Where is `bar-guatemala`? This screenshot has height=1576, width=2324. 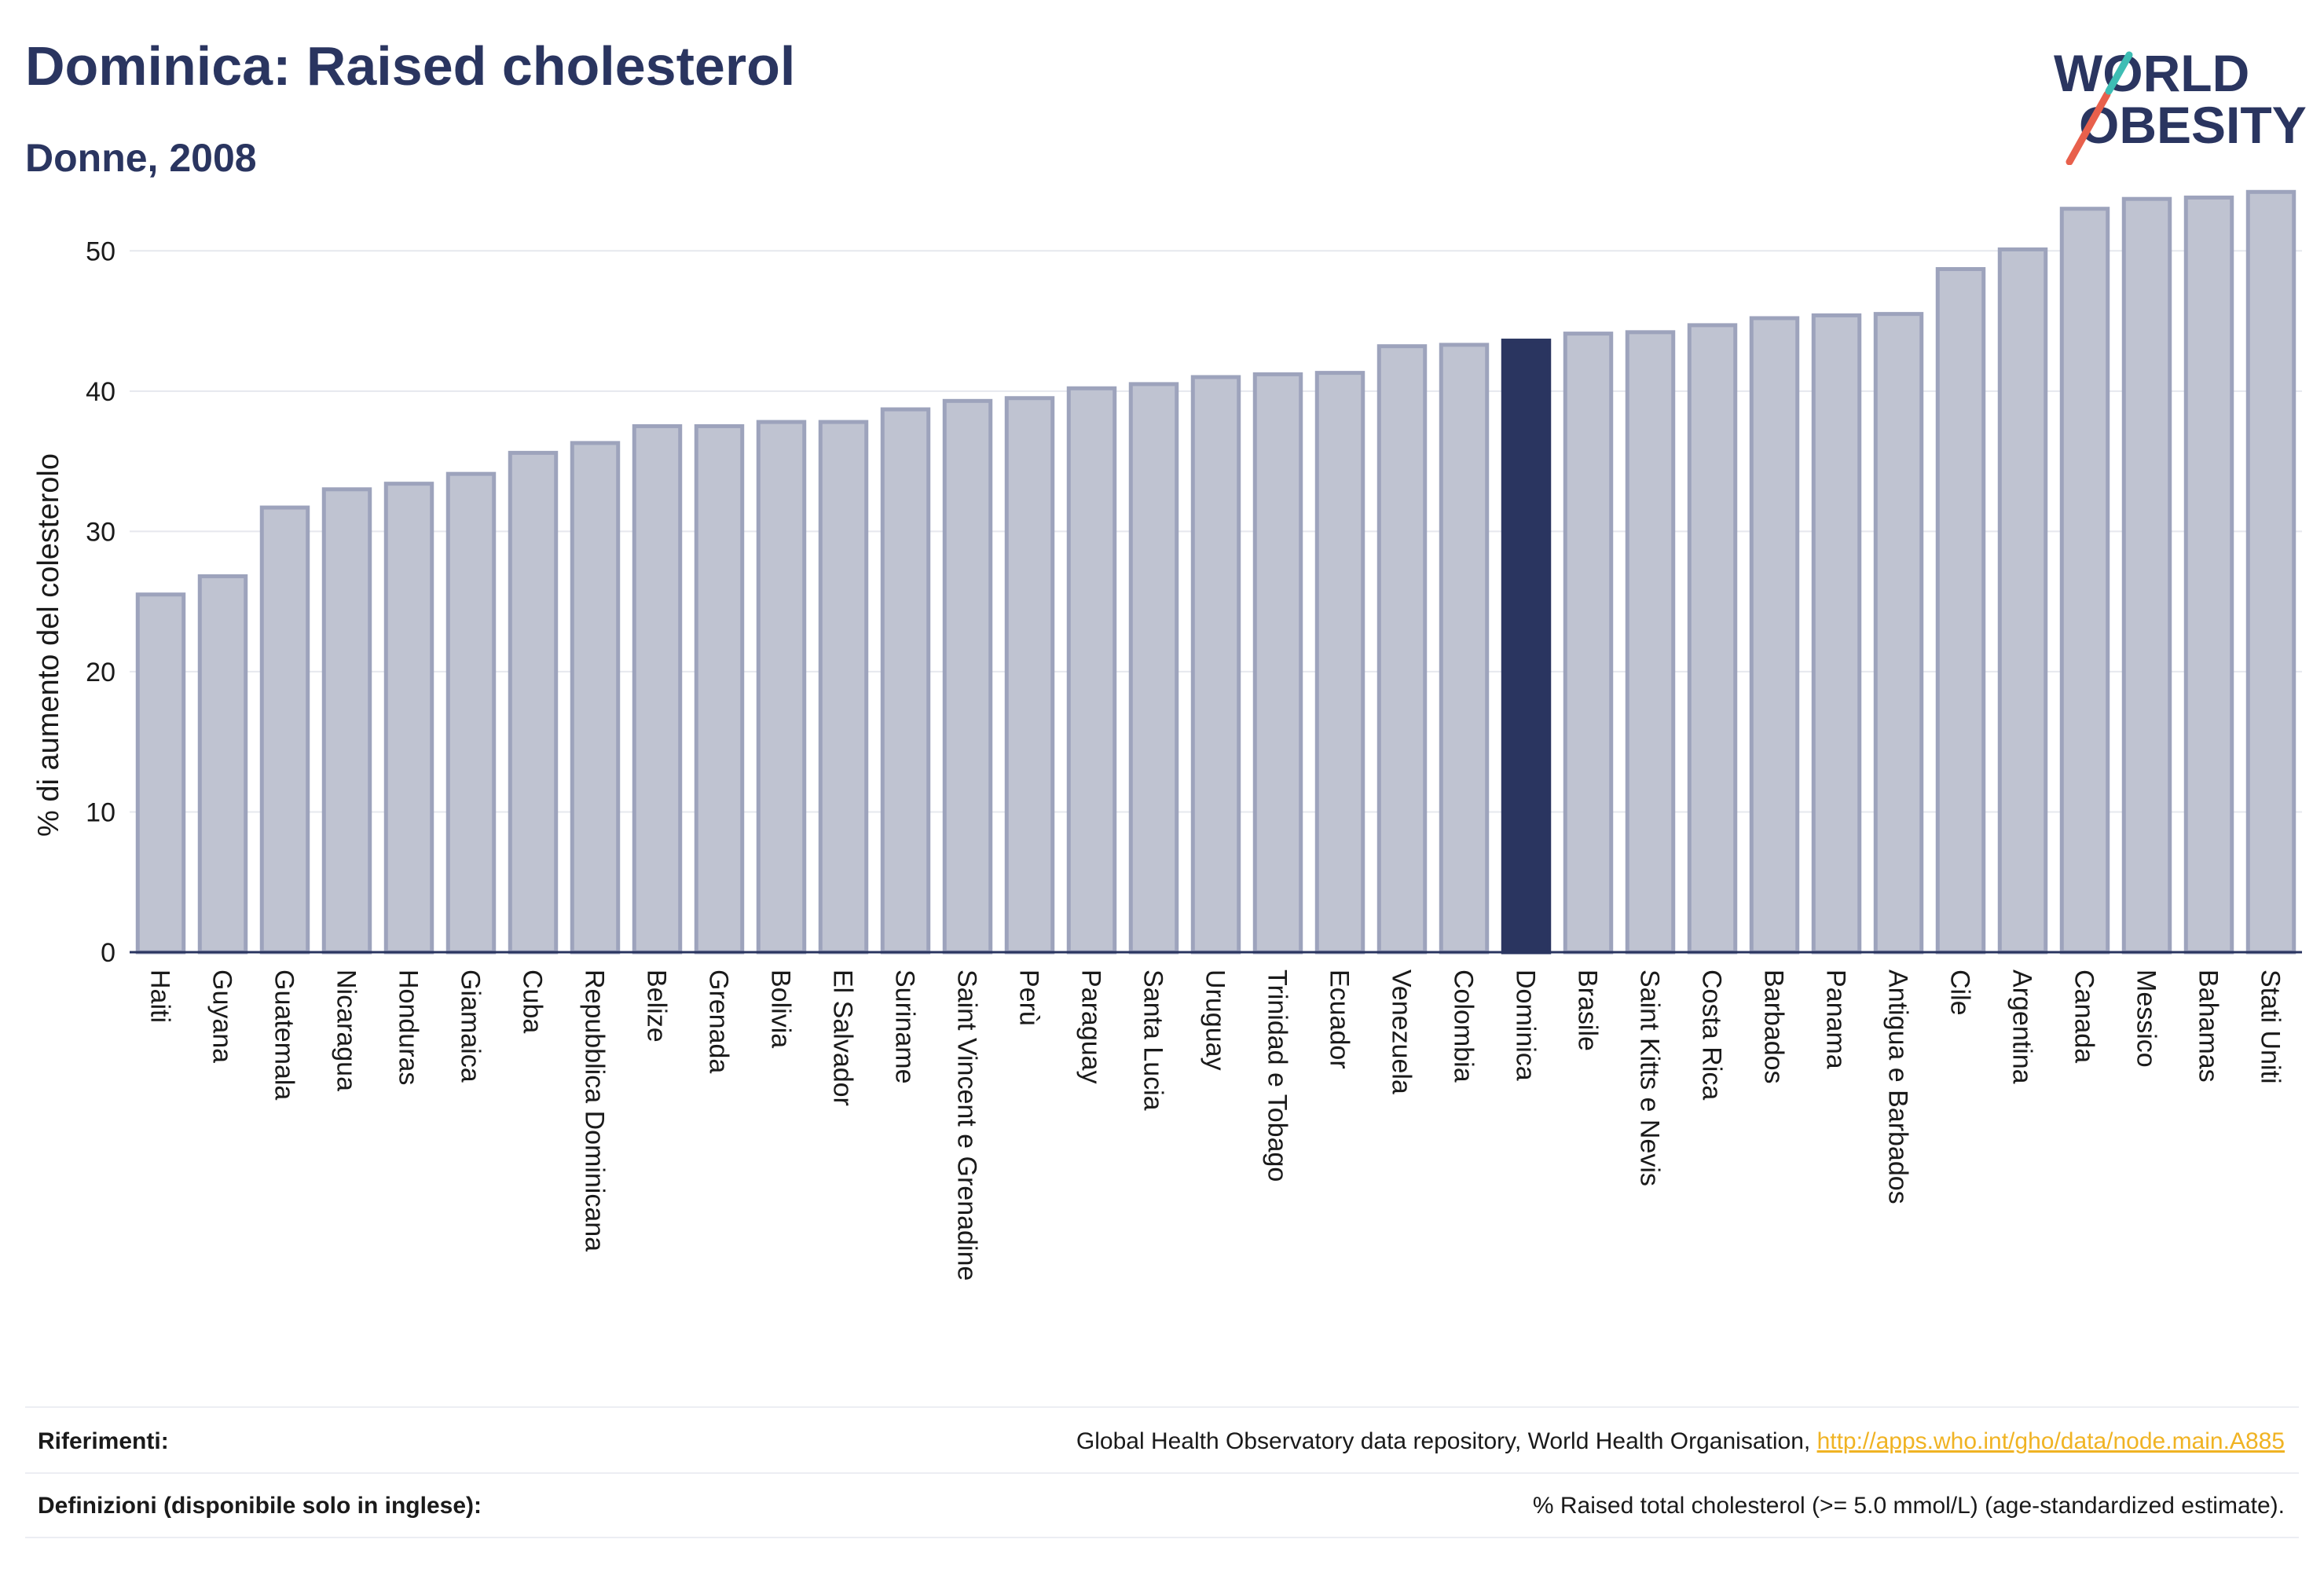 bar-guatemala is located at coordinates (284, 730).